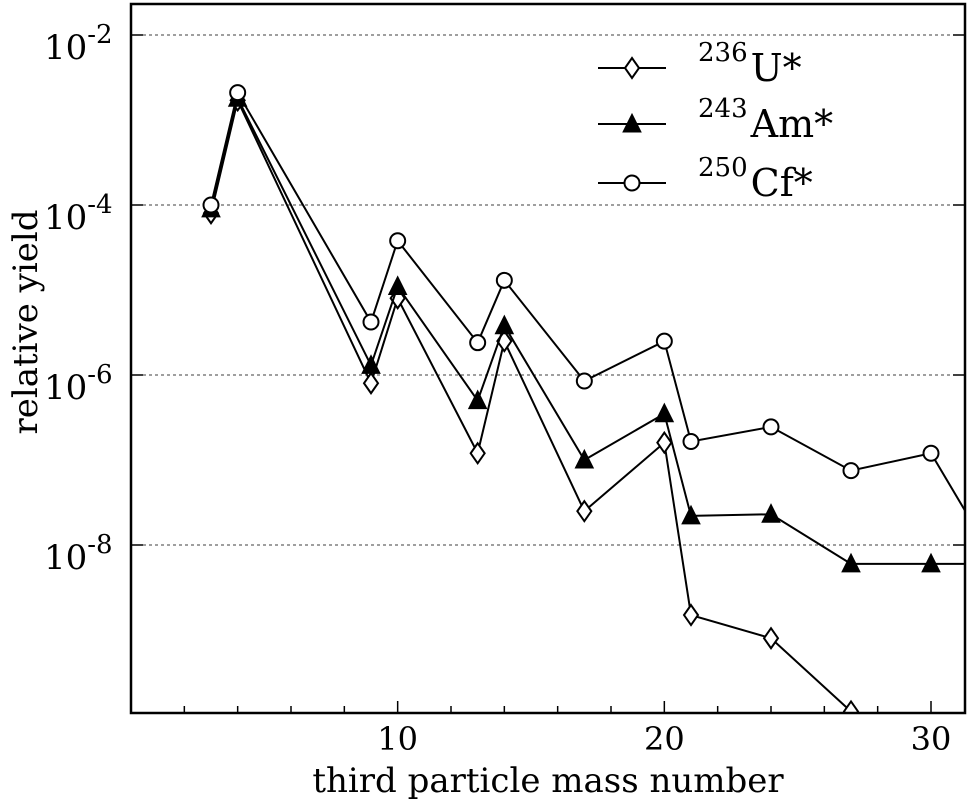  What do you see at coordinates (99, 205) in the screenshot?
I see `y-tick-exponent: -4` at bounding box center [99, 205].